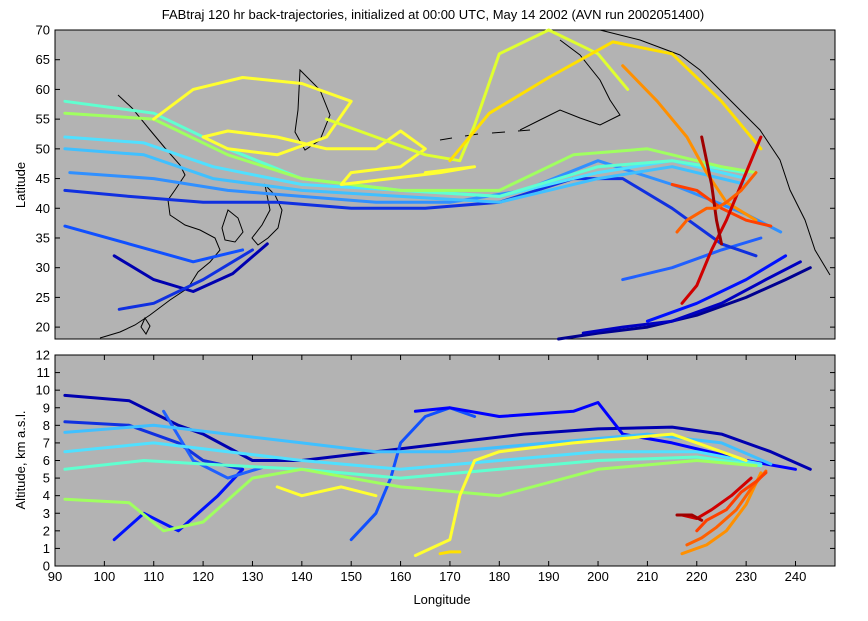 This screenshot has height=621, width=868. Describe the element at coordinates (46, 460) in the screenshot. I see `y-tick-label: 6` at that location.